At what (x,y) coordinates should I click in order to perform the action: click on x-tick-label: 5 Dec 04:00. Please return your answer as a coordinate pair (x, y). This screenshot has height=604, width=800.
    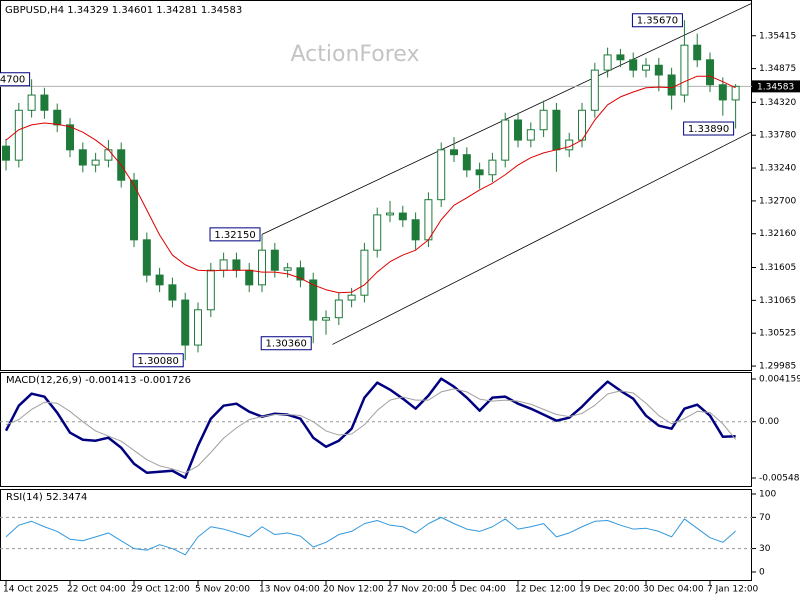
    Looking at the image, I should click on (478, 590).